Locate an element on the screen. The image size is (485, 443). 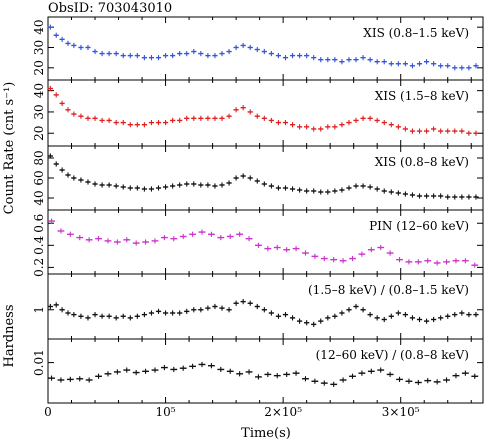
y-tick-label: 0.2 is located at coordinates (39, 267).